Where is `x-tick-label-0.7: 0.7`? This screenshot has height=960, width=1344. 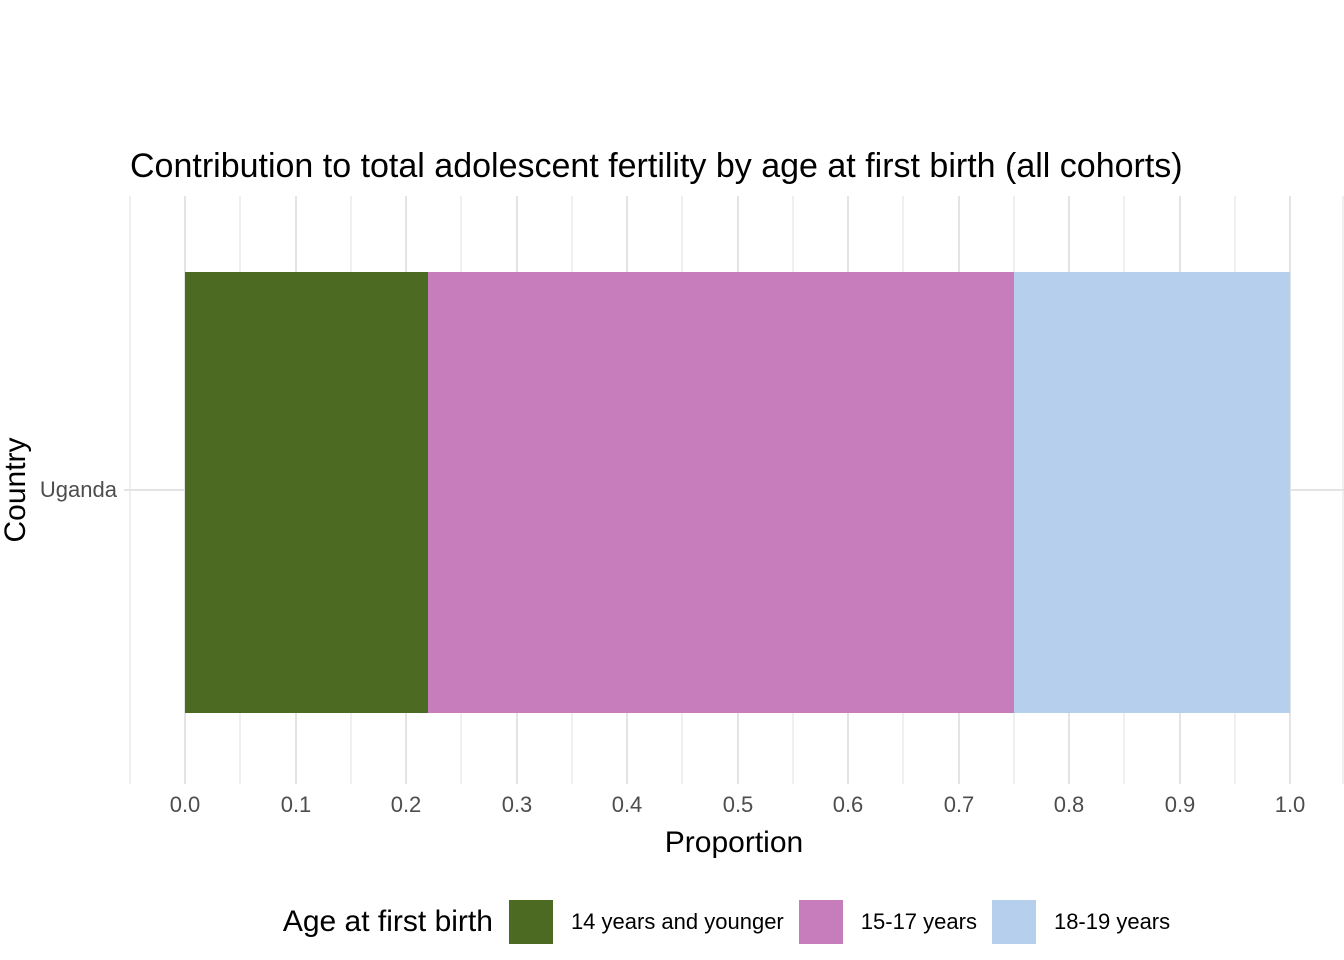 x-tick-label-0.7: 0.7 is located at coordinates (959, 804).